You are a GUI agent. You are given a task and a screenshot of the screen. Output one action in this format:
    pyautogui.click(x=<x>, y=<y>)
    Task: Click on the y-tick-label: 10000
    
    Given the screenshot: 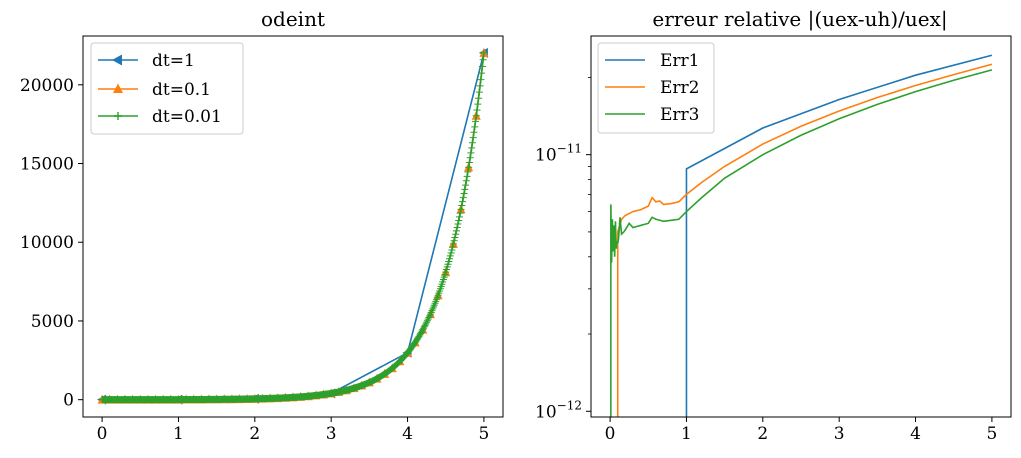 What is the action you would take?
    pyautogui.click(x=47, y=243)
    